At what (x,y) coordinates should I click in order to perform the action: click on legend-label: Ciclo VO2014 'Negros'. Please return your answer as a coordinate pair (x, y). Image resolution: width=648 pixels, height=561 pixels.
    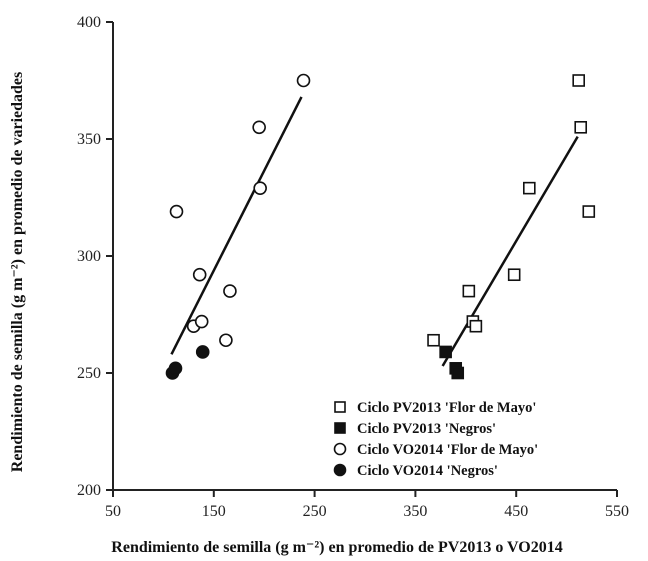
    Looking at the image, I should click on (427, 471).